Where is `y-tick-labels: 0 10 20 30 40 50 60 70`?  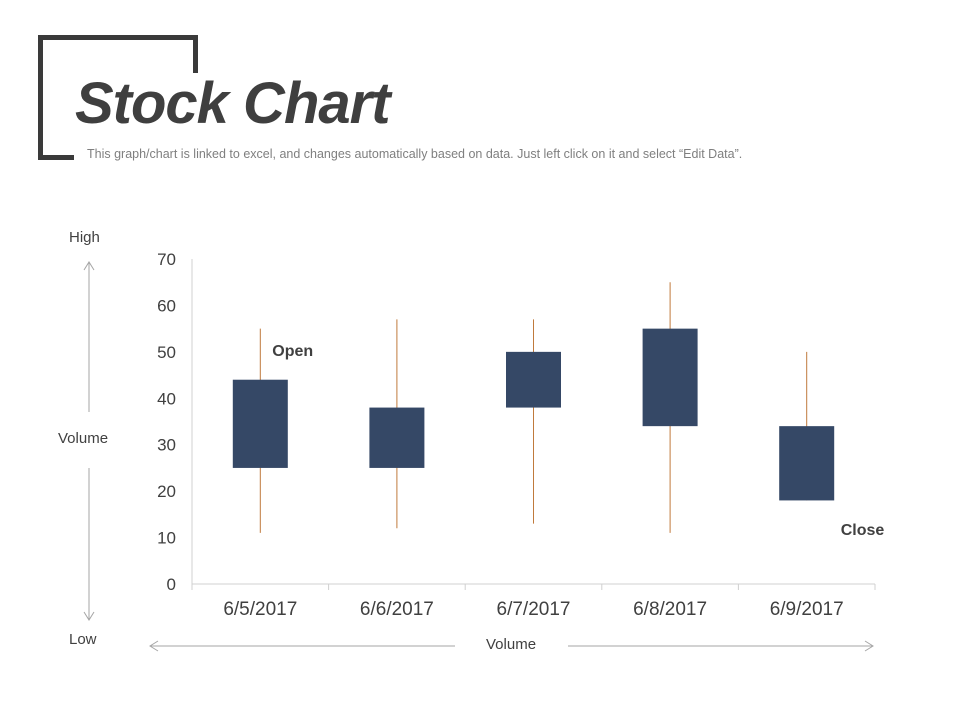 y-tick-labels: 0 10 20 30 40 50 60 70 is located at coordinates (166, 422).